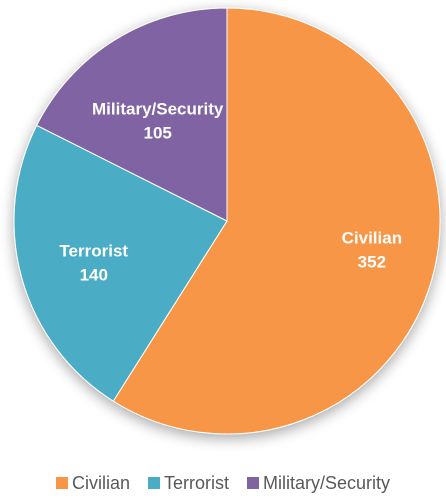  Describe the element at coordinates (94, 274) in the screenshot. I see `slice-value-terrorist: 140` at that location.